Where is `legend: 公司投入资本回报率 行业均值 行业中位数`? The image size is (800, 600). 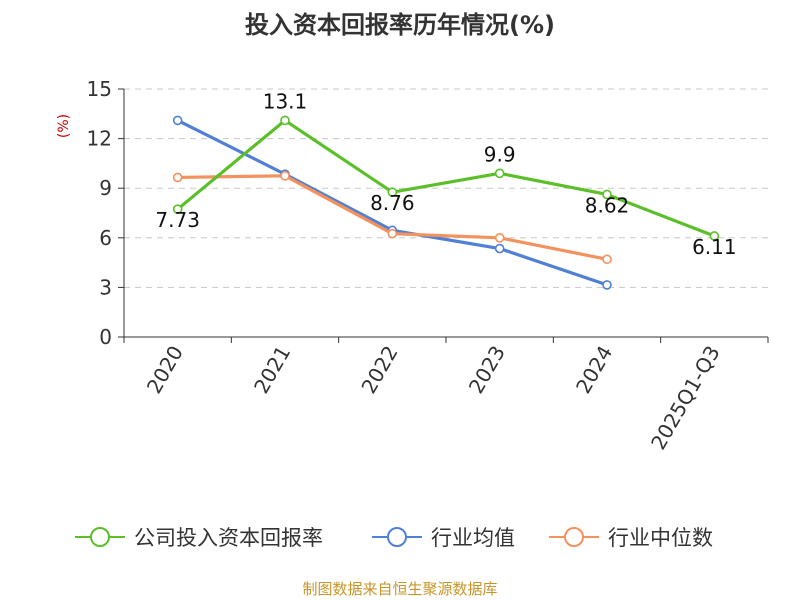 legend: 公司投入资本回报率 行业均值 行业中位数 is located at coordinates (394, 538).